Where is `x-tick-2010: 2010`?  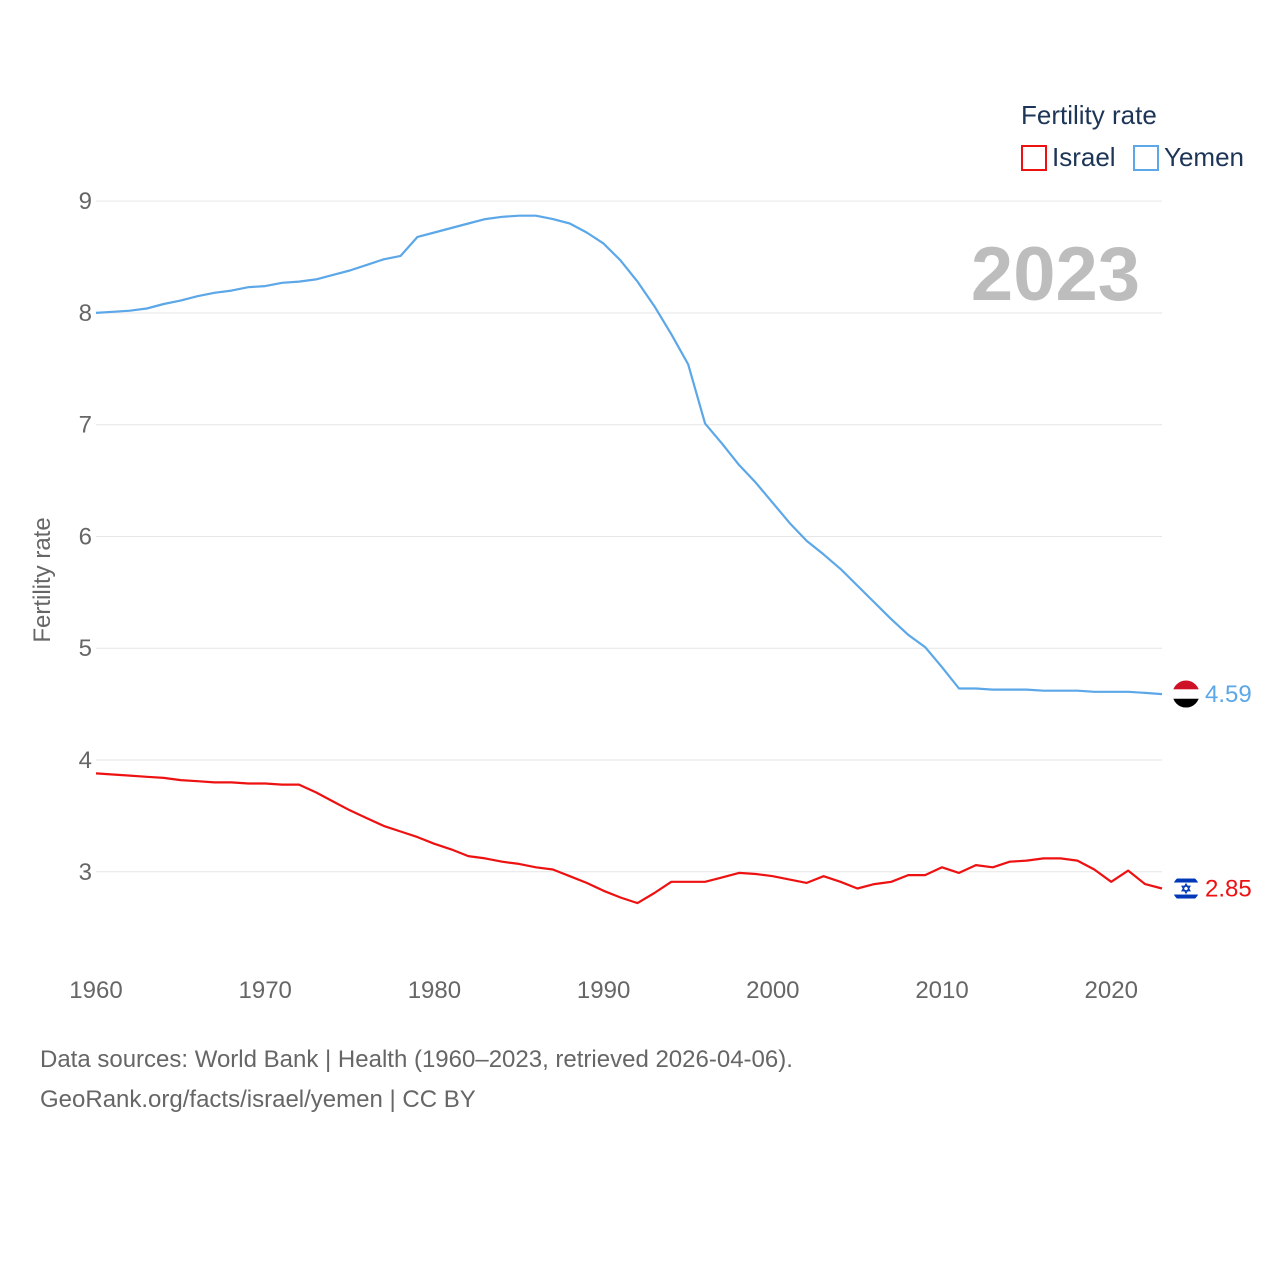
x-tick-2010: 2010 is located at coordinates (941, 990).